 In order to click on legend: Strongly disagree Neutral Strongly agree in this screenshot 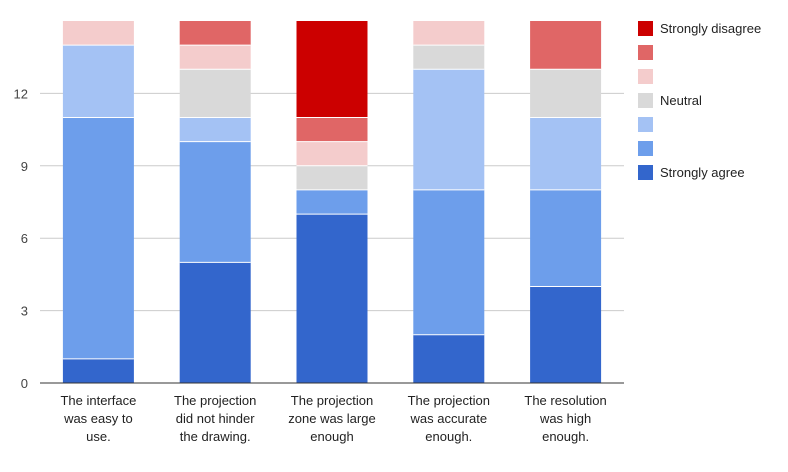, I will do `click(699, 100)`.